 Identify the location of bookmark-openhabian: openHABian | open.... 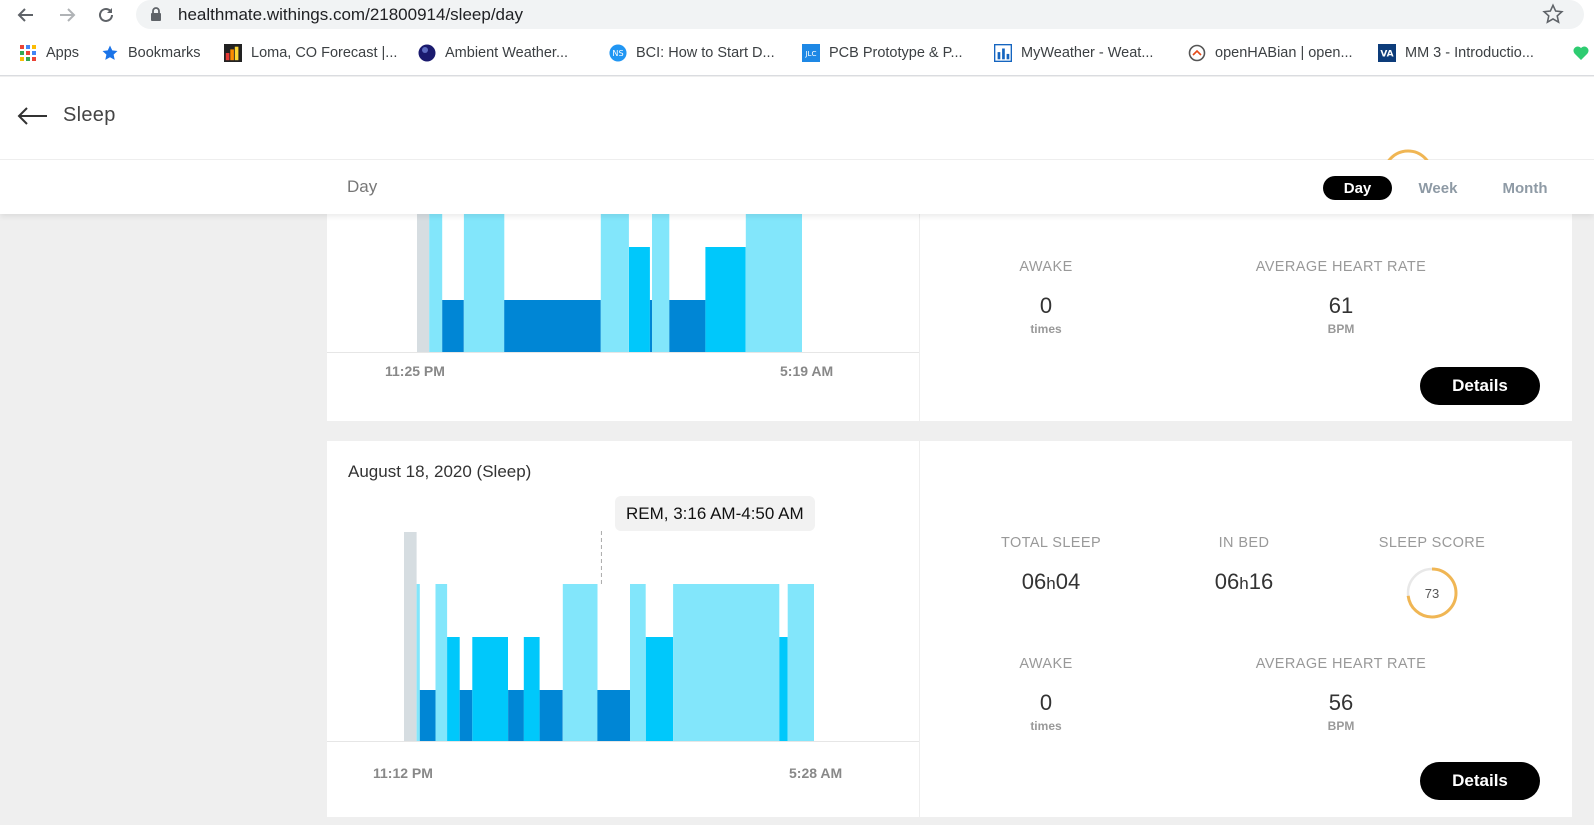
(1270, 53).